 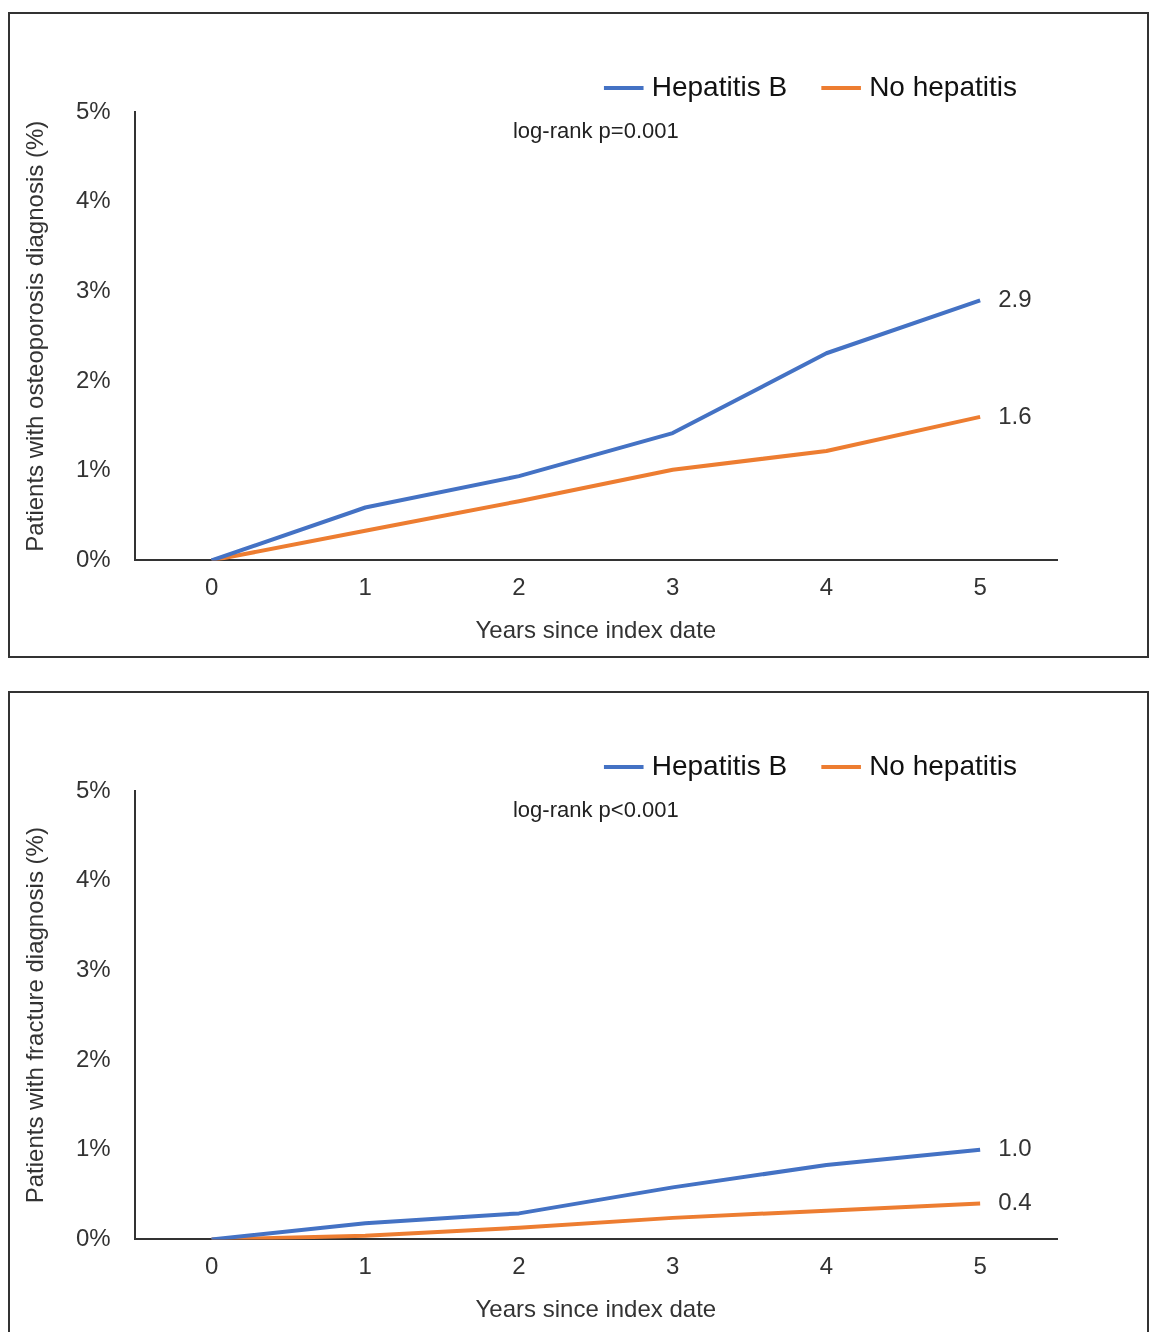 What do you see at coordinates (1015, 298) in the screenshot?
I see `data-label: 2.9` at bounding box center [1015, 298].